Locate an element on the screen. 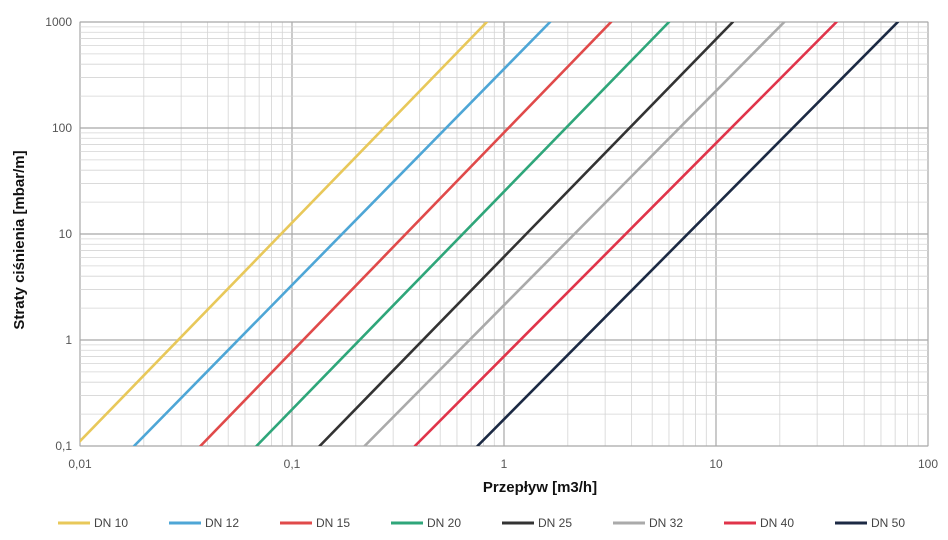 Image resolution: width=948 pixels, height=540 pixels. y-axis-title: Straty ciśnienia [mbar/m] is located at coordinates (19, 239).